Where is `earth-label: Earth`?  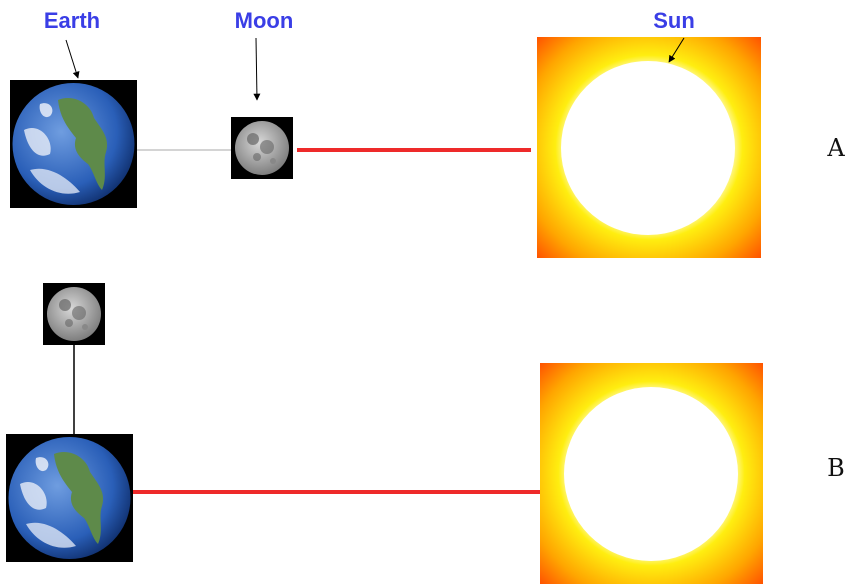 earth-label: Earth is located at coordinates (72, 20).